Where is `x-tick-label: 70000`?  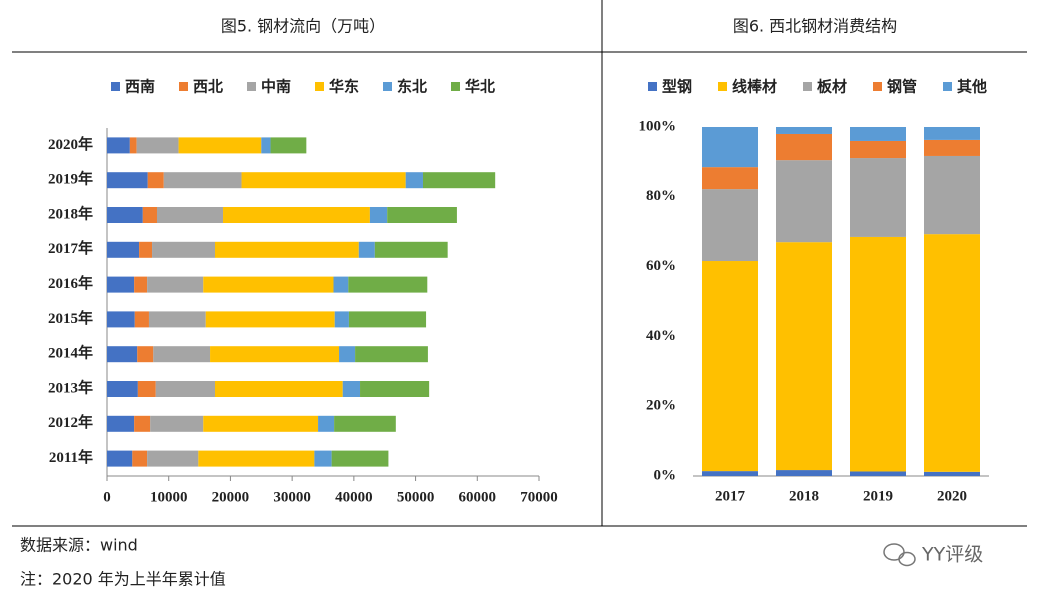 x-tick-label: 70000 is located at coordinates (539, 497).